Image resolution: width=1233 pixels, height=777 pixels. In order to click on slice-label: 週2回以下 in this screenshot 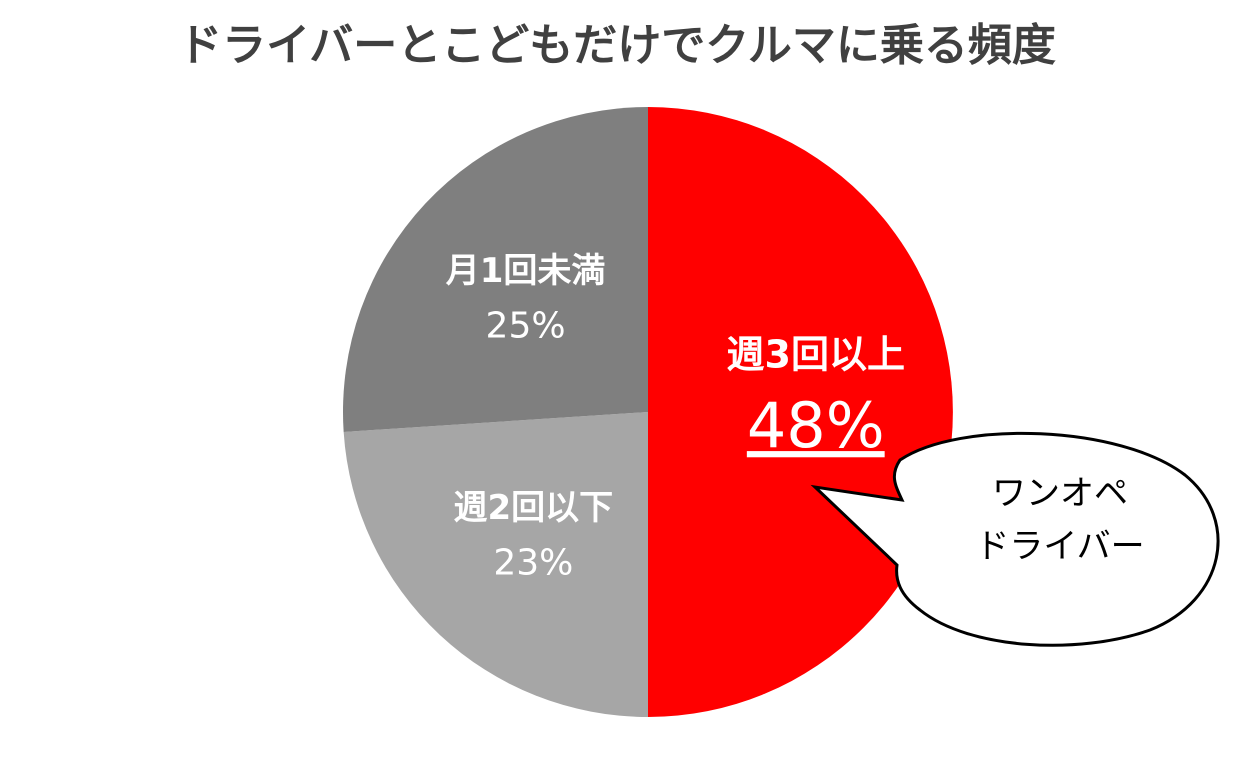, I will do `click(533, 508)`.